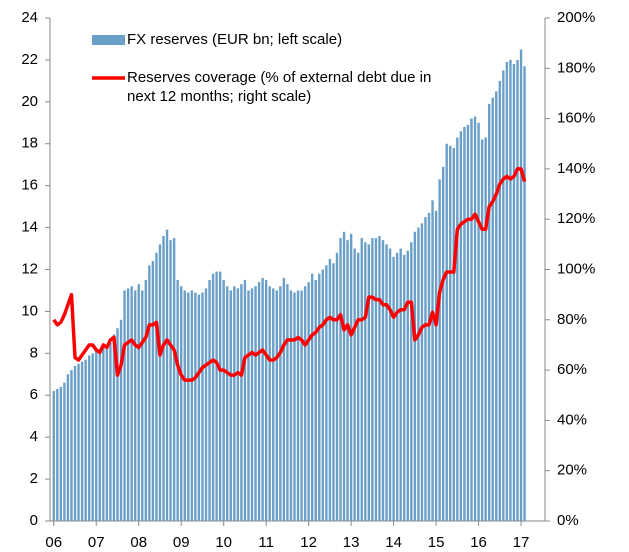 The image size is (629, 552). Describe the element at coordinates (235, 39) in the screenshot. I see `legend-label: FX reserves (EUR bn; left scale)` at that location.